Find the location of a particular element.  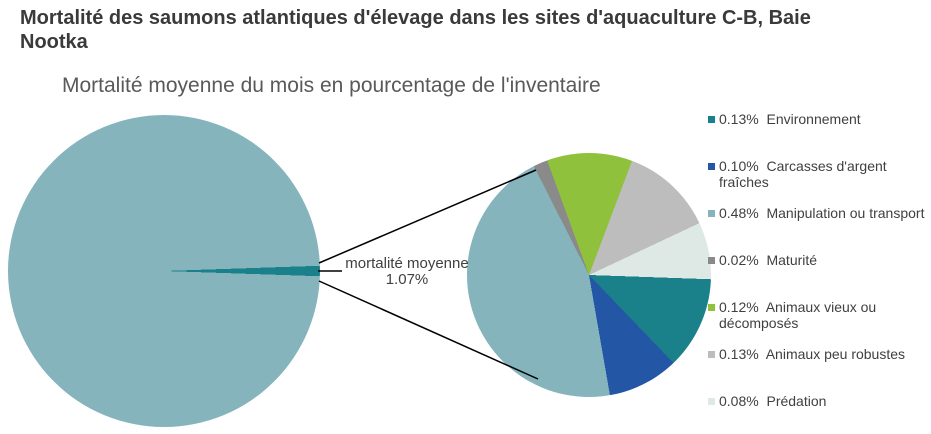

legend-item-animaux-vieux: 0.12% Animaux vieux ou décomposés is located at coordinates (796, 315).